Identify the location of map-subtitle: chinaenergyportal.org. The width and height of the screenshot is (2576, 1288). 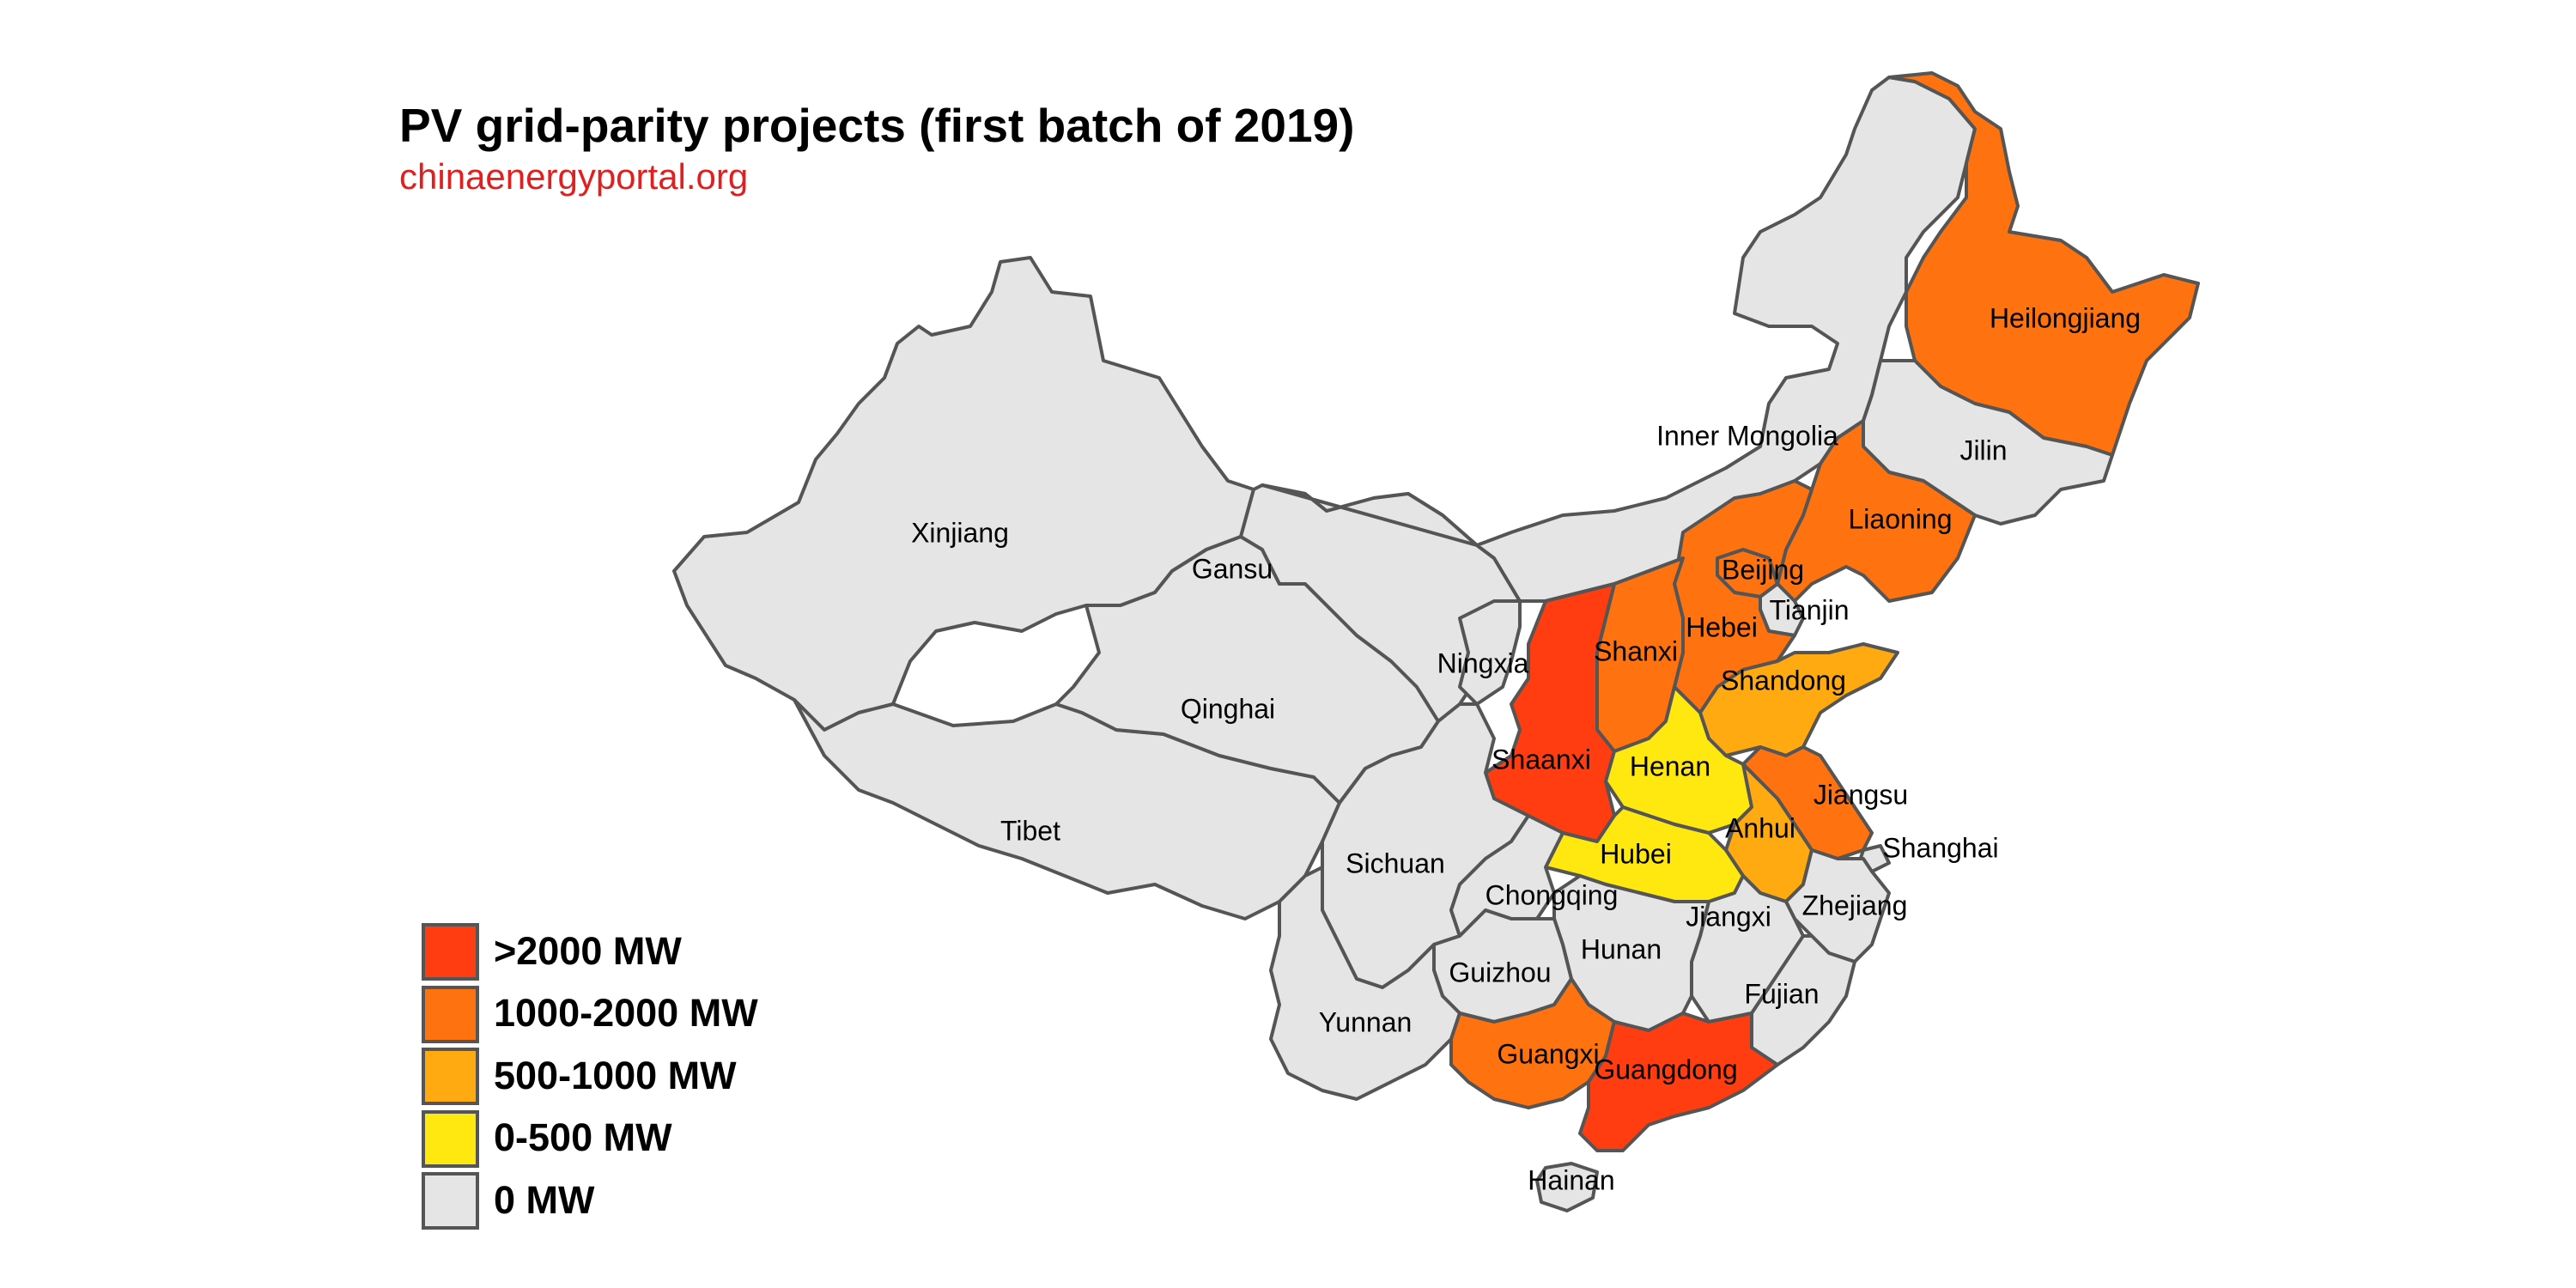
(574, 176).